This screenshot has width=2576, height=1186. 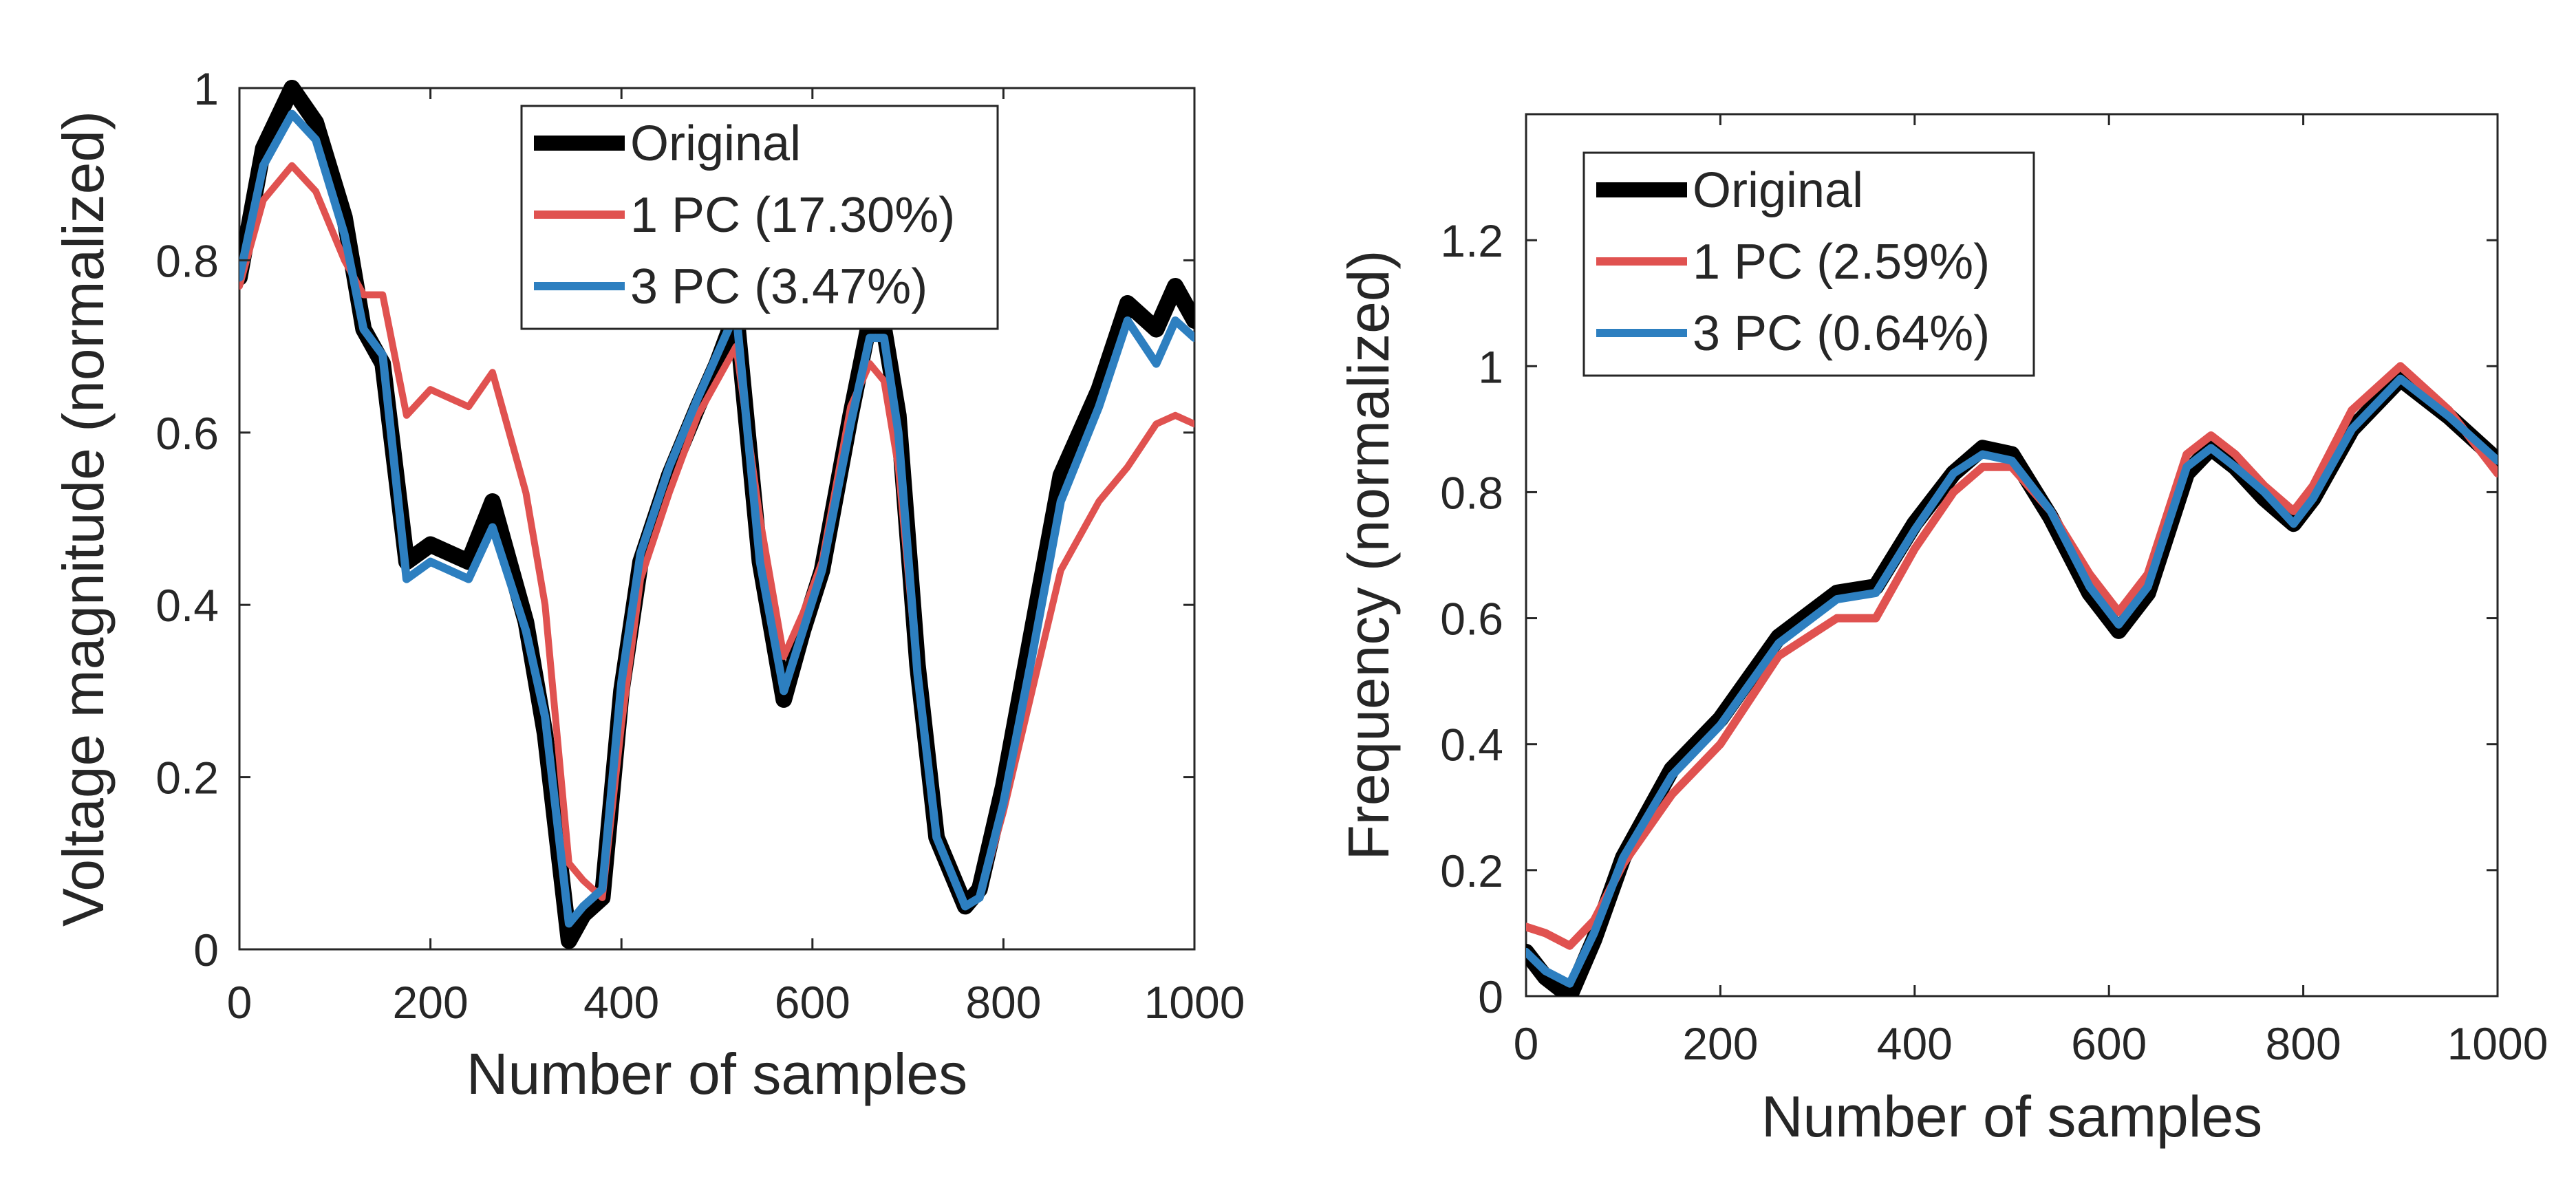 I want to click on legend: Original 1 PC (2.59%) 3 PC (0.64%), so click(x=1808, y=264).